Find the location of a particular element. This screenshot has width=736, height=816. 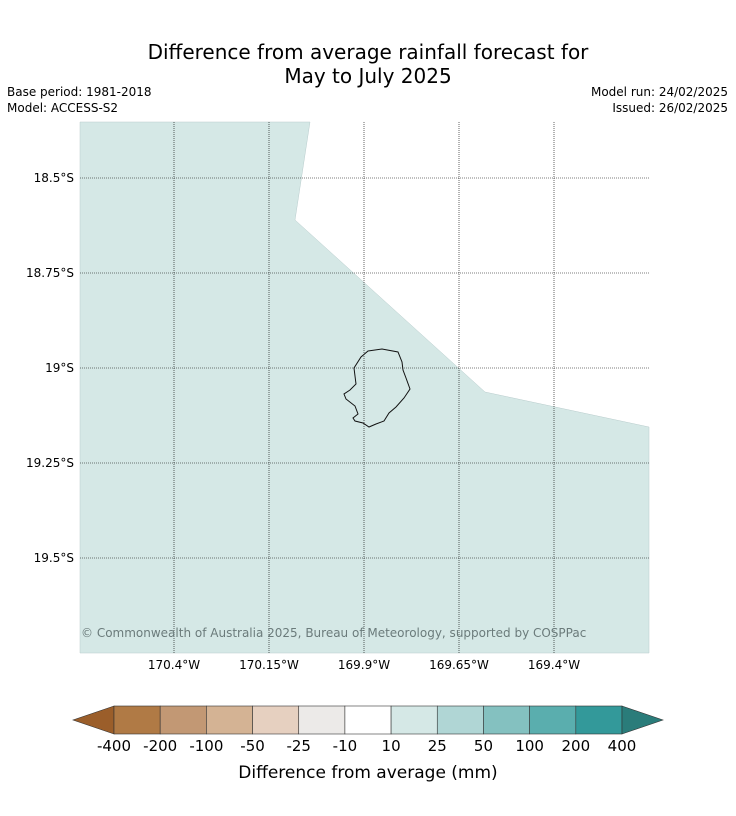

longitude-labels: 170.4°W 170.15°W 169.9°W 169.65°W 169.4°W is located at coordinates (364, 665).